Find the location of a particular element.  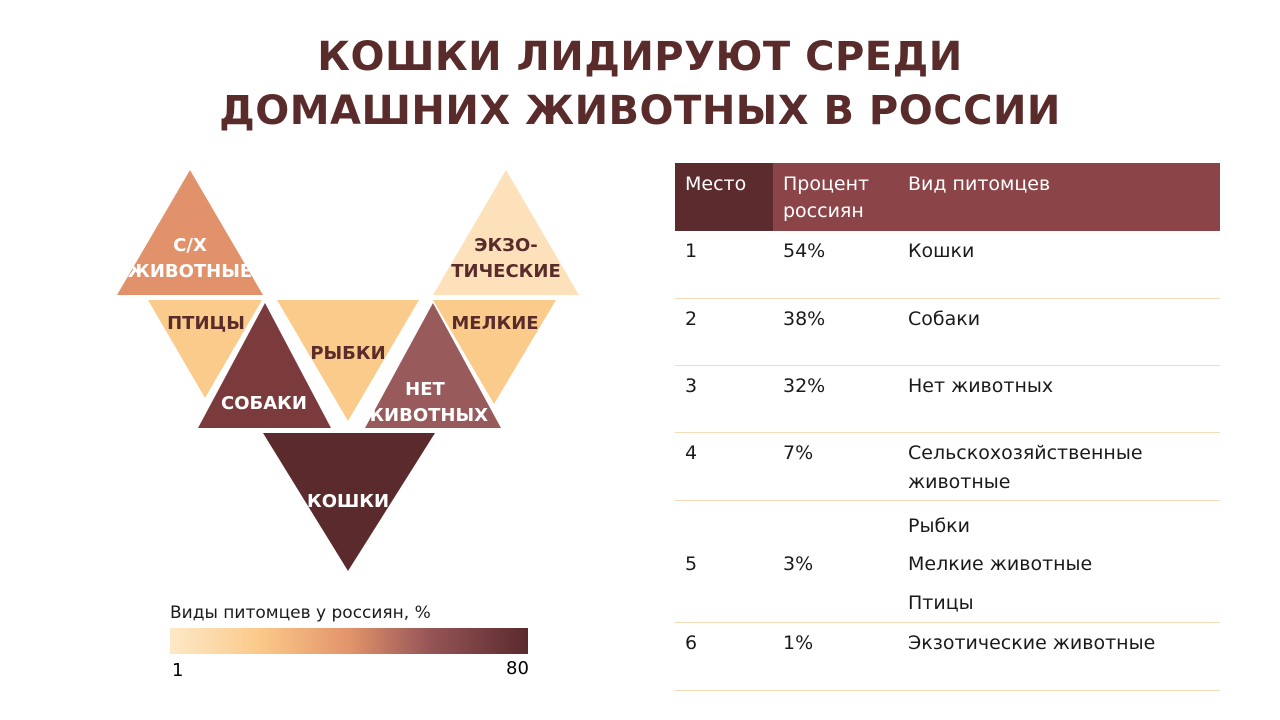

table-row: 3 32% Нет животных is located at coordinates (947, 399).